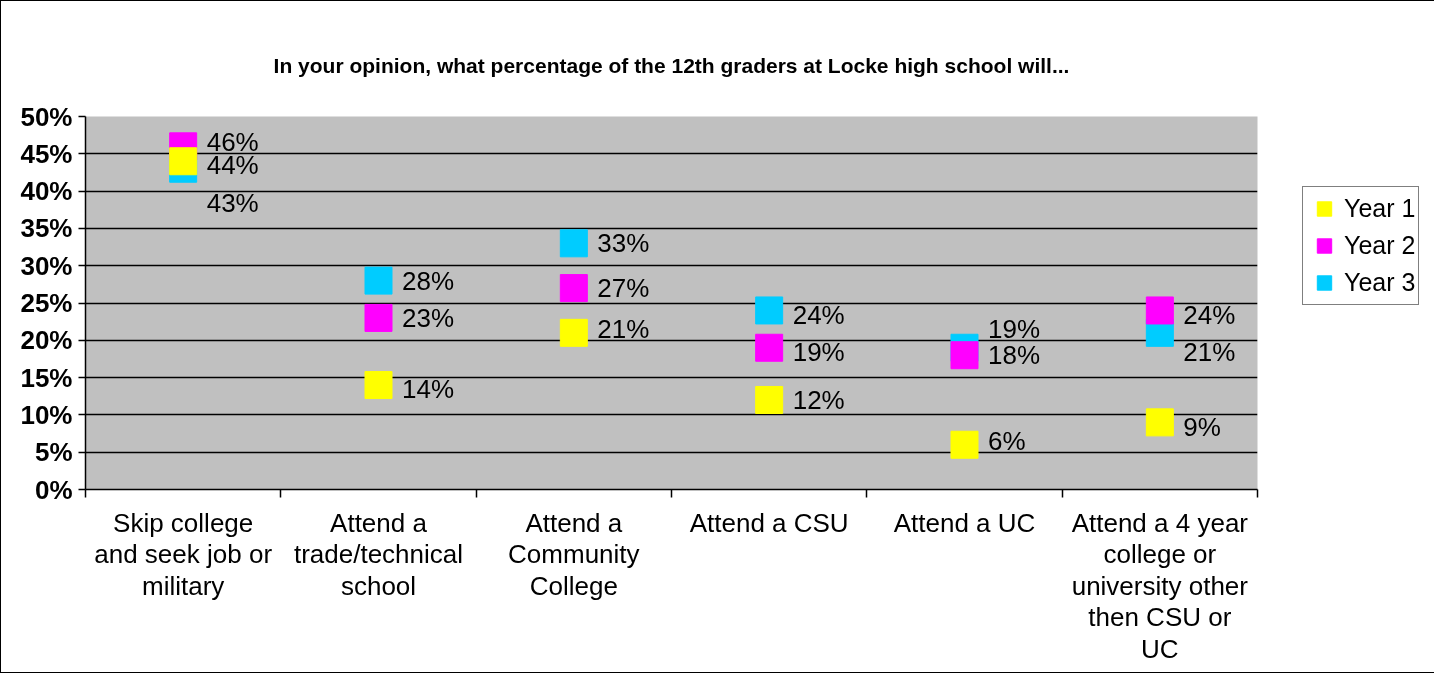 Image resolution: width=1434 pixels, height=677 pixels. I want to click on y-tick-label: 15%, so click(46, 377).